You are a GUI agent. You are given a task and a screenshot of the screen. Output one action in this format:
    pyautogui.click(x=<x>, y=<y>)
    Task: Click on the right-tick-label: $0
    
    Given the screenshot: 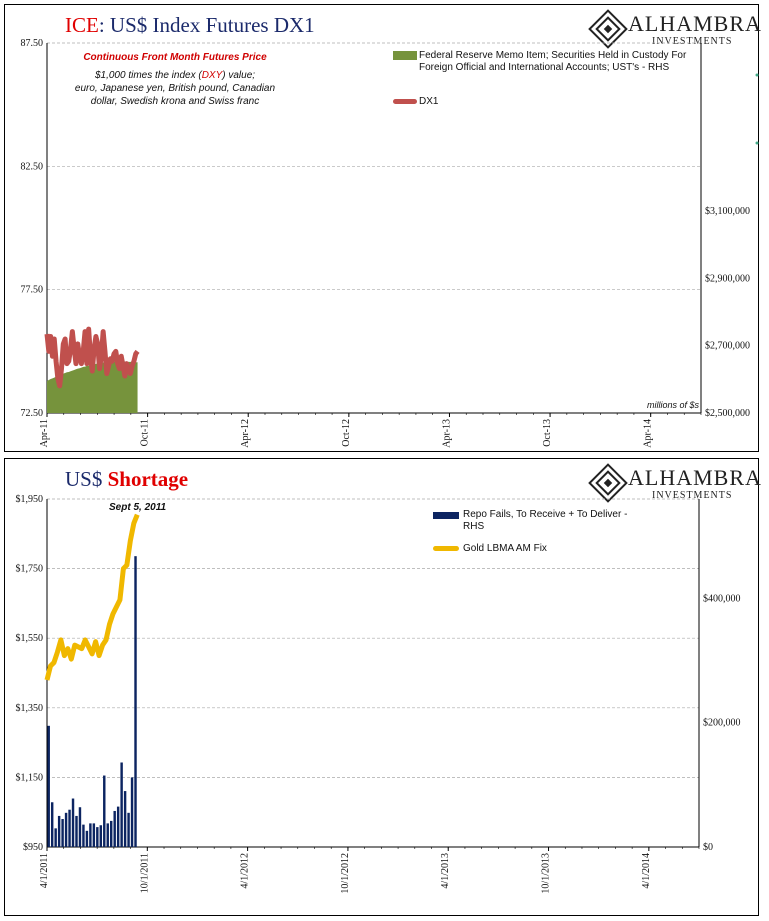 What is the action you would take?
    pyautogui.click(x=708, y=847)
    